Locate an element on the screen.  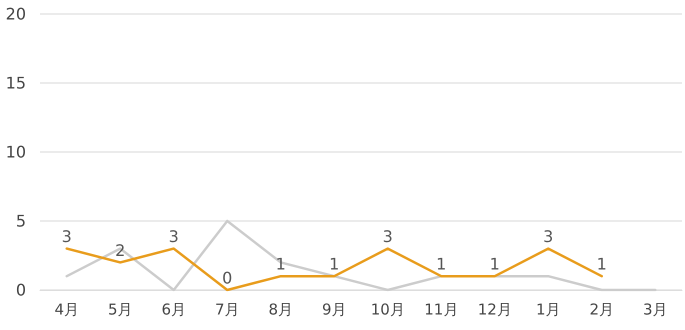
x-tick-label: 9月 is located at coordinates (334, 309).